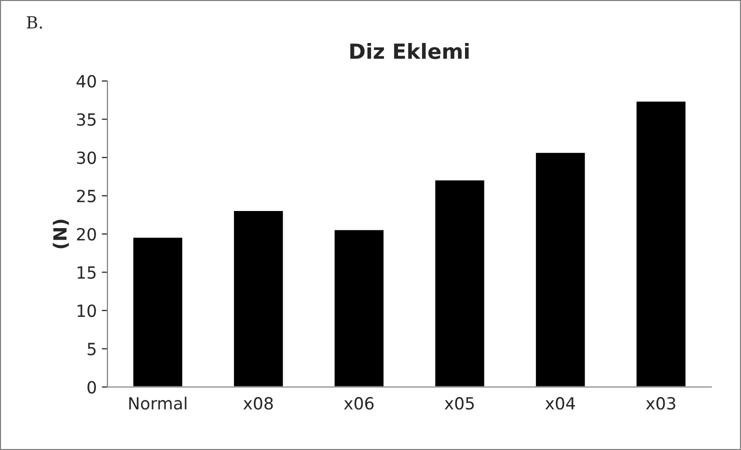 This screenshot has width=741, height=450. I want to click on y-tick-label: 25, so click(86, 196).